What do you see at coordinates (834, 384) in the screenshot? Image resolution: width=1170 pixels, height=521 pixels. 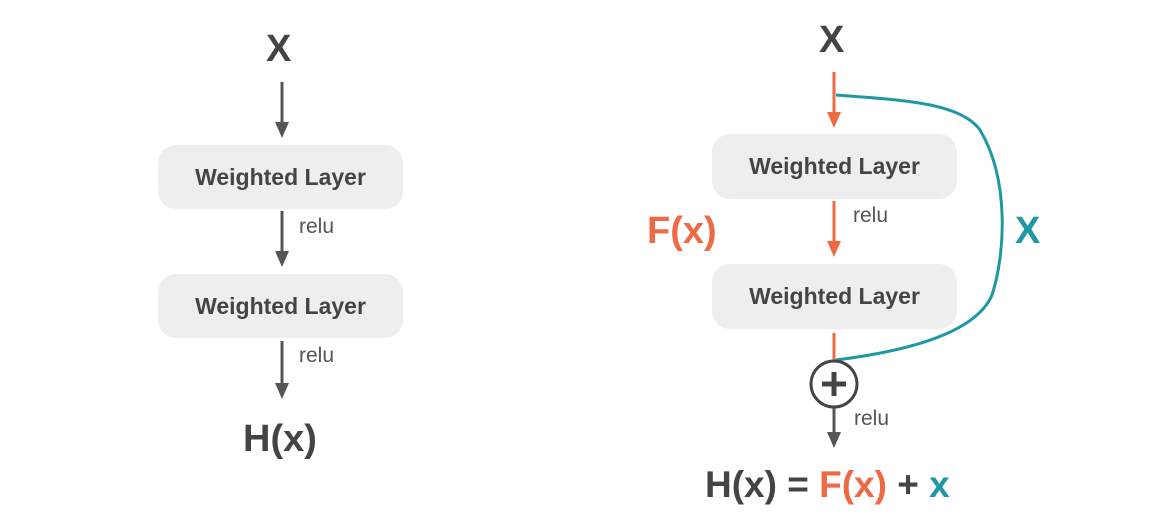 I see `plus-circle-icon` at bounding box center [834, 384].